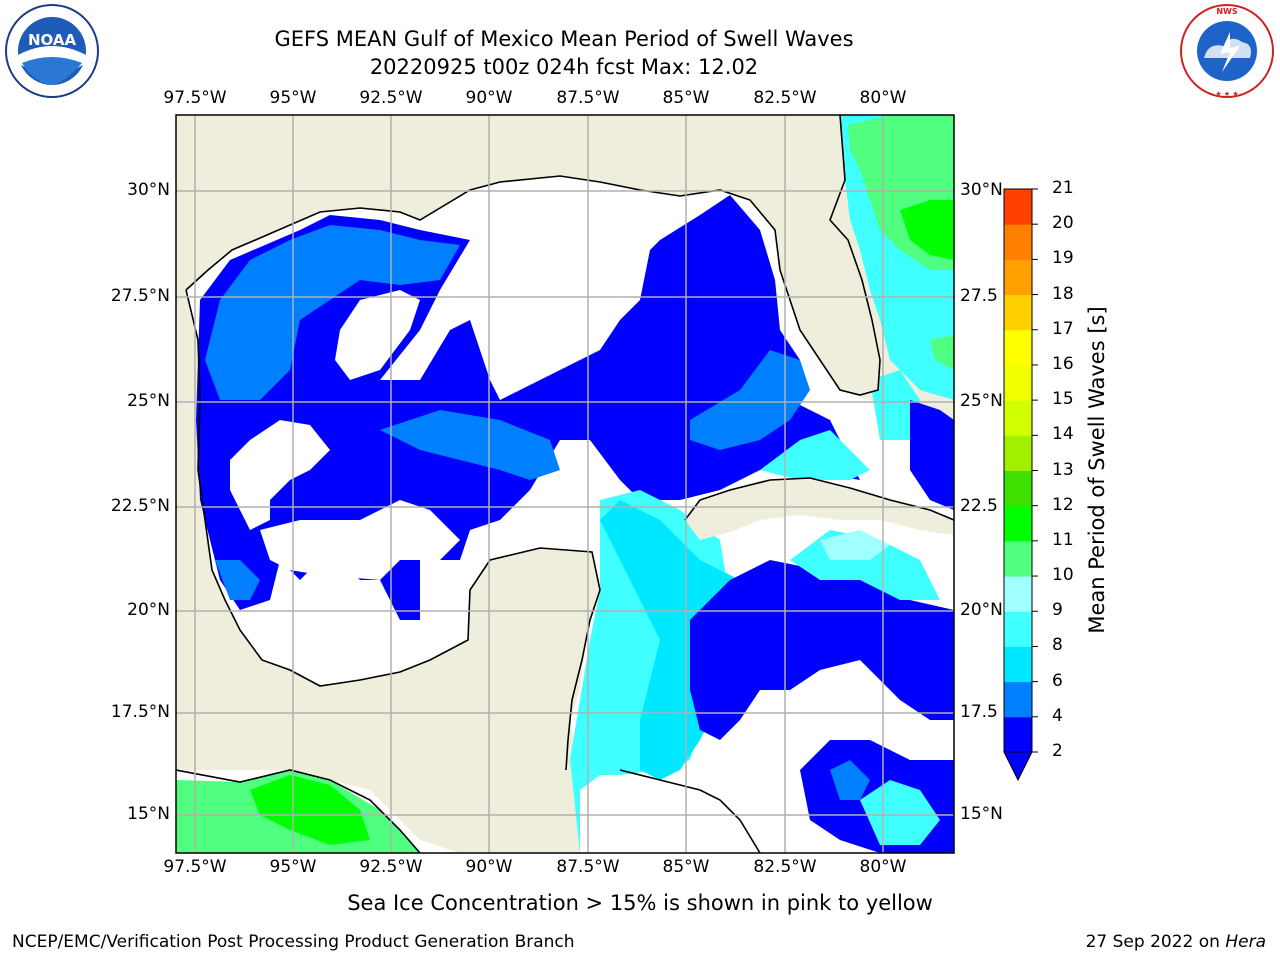  I want to click on colorbar-tick-label: 16, so click(1063, 363).